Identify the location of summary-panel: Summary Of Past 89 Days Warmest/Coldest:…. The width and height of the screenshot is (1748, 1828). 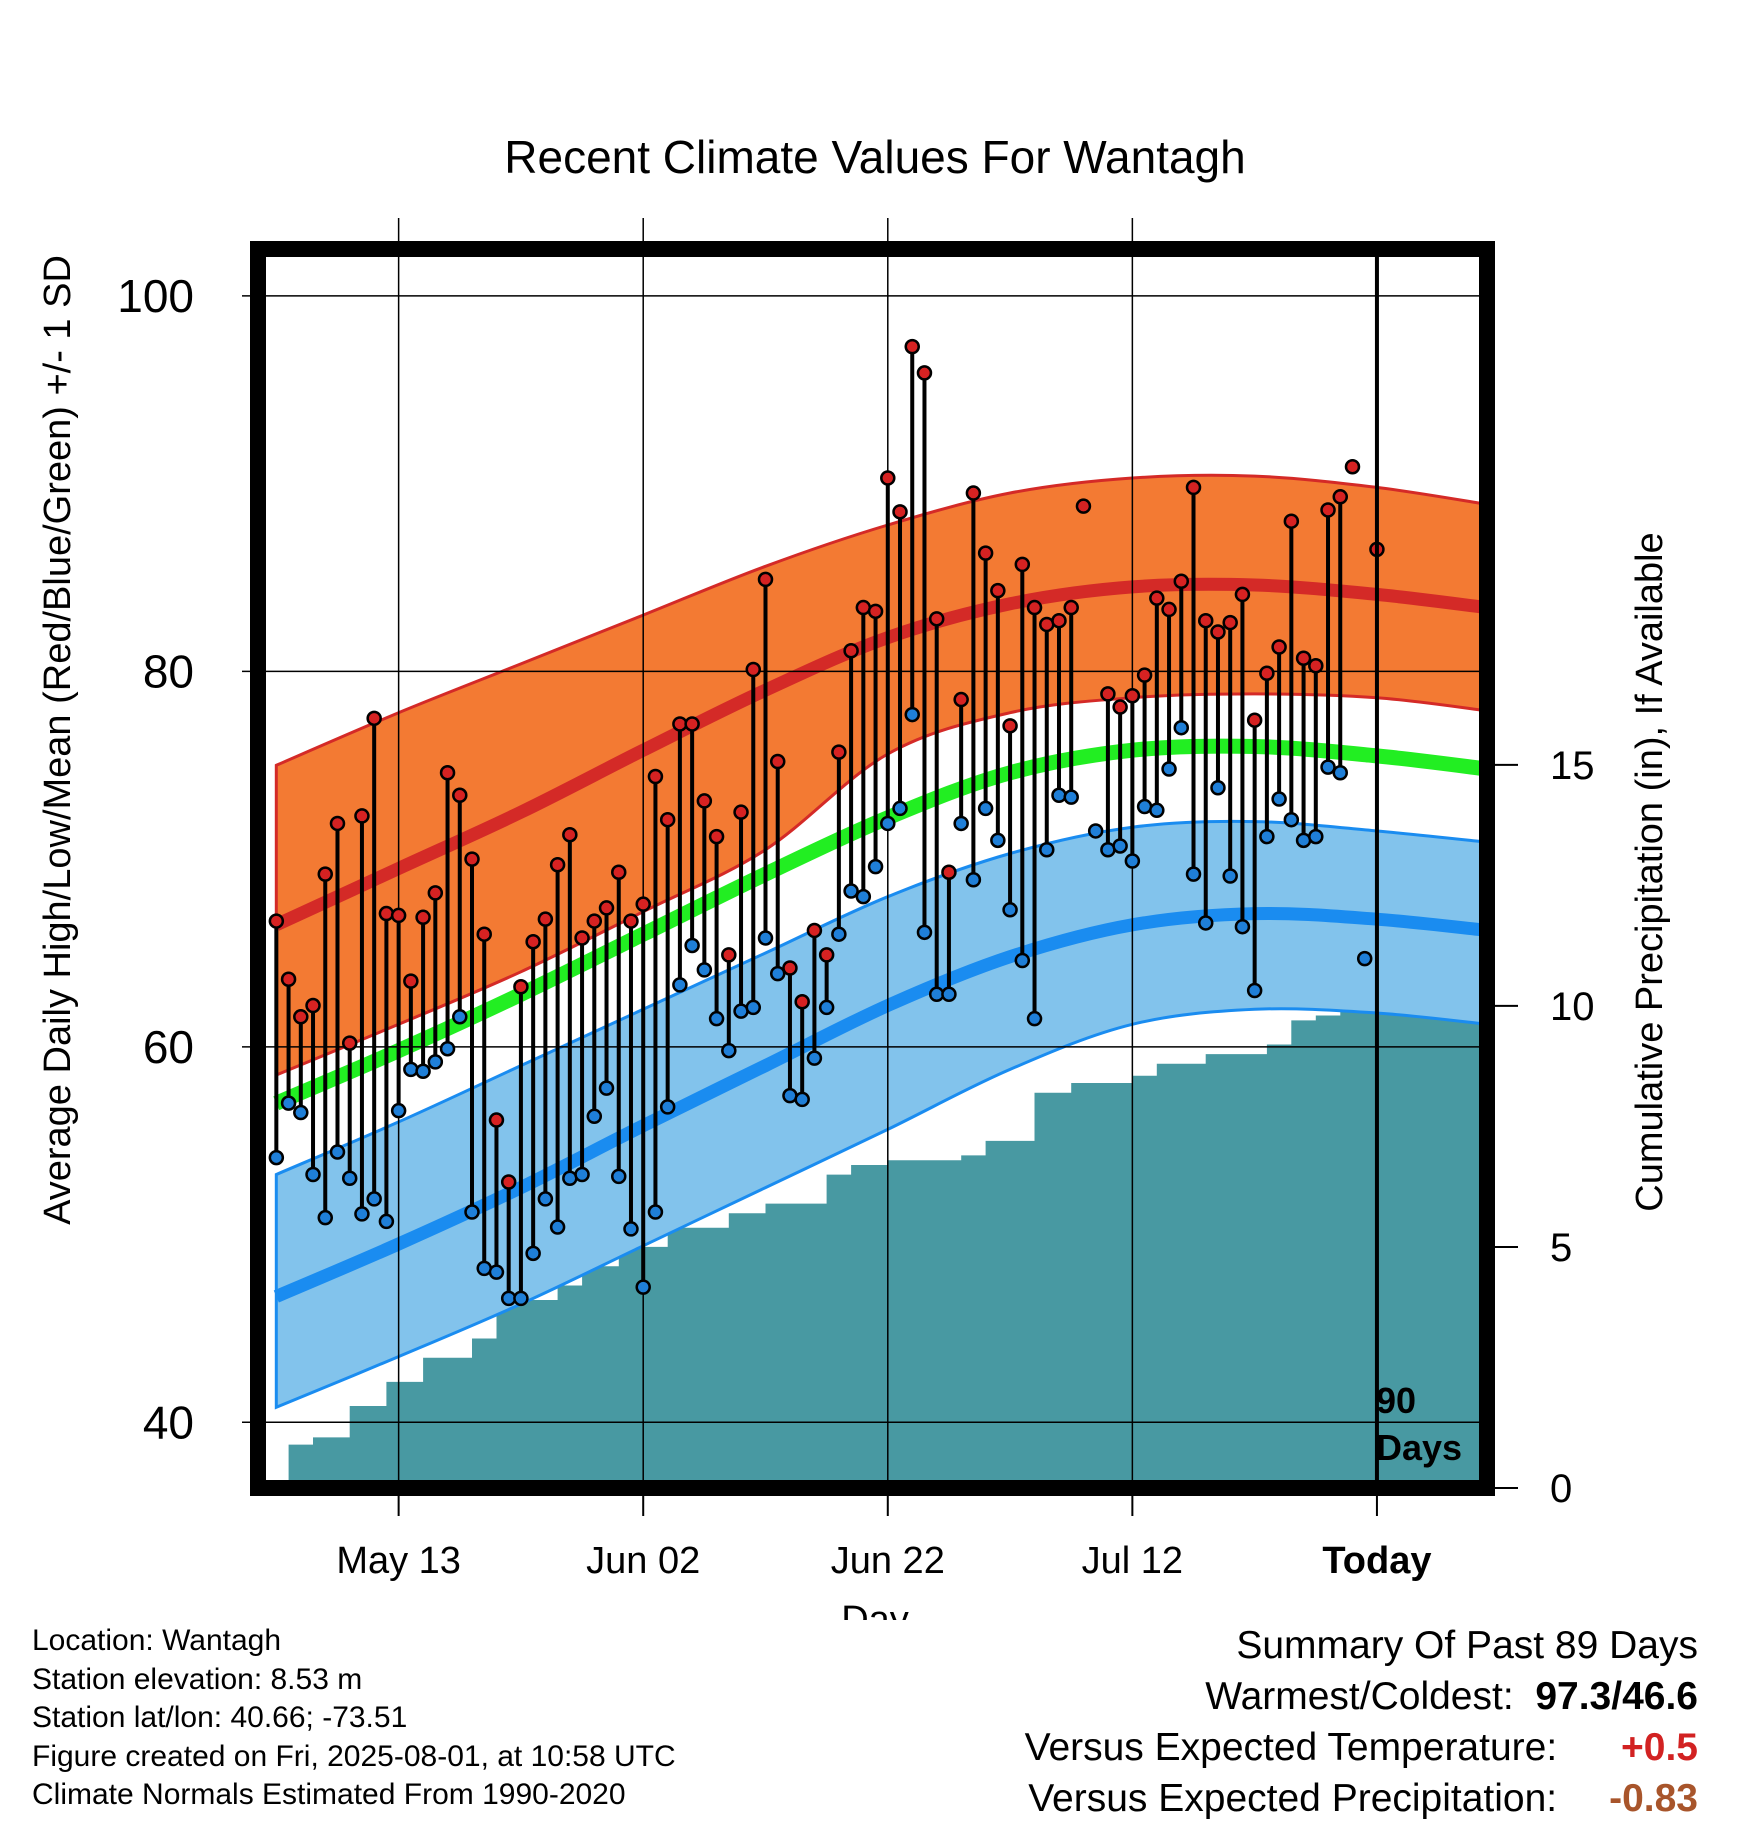
(1361, 1722).